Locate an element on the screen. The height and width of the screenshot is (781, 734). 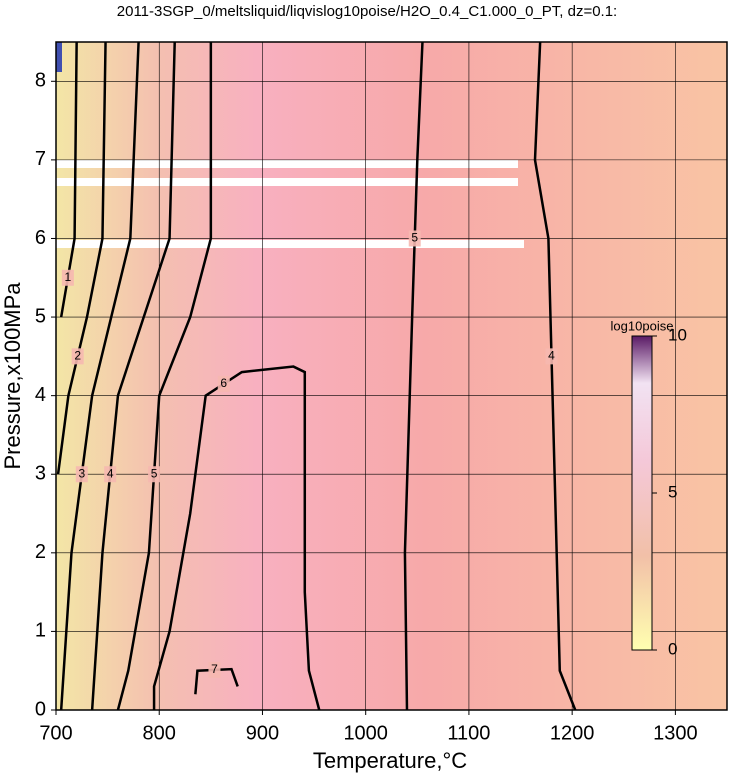
colorbar-label: log10poise is located at coordinates (642, 325).